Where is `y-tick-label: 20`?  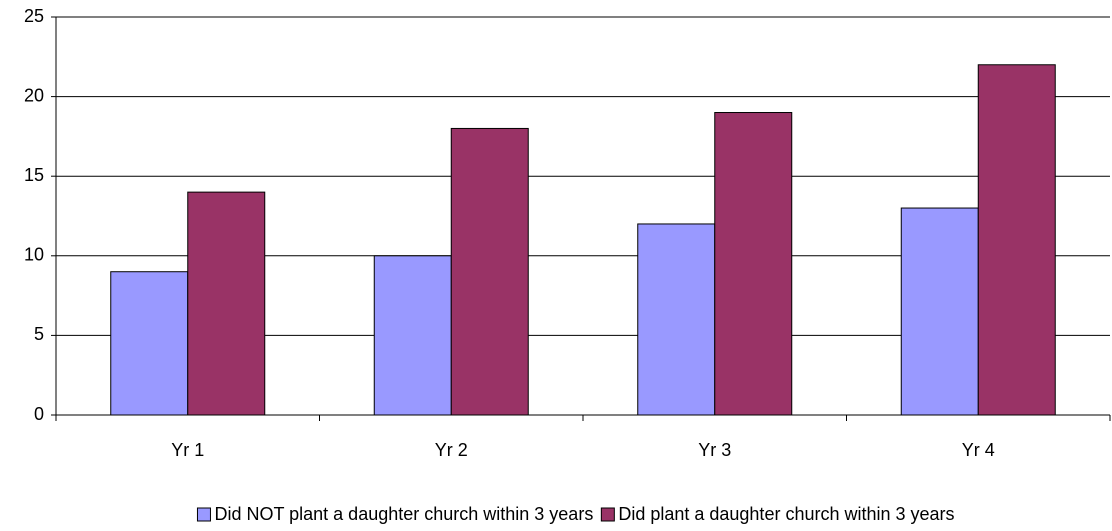 y-tick-label: 20 is located at coordinates (34, 95).